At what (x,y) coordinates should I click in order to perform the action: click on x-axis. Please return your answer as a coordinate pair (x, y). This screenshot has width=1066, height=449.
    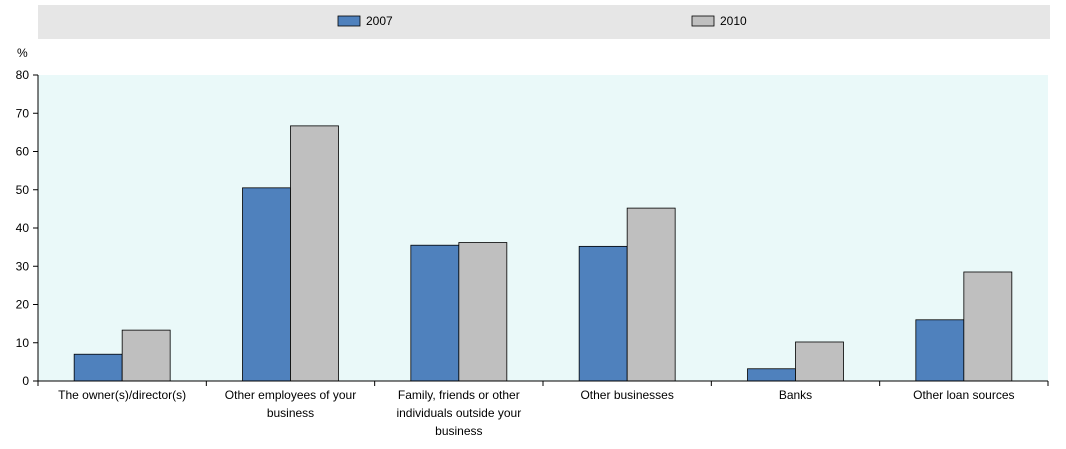
    Looking at the image, I should click on (543, 383).